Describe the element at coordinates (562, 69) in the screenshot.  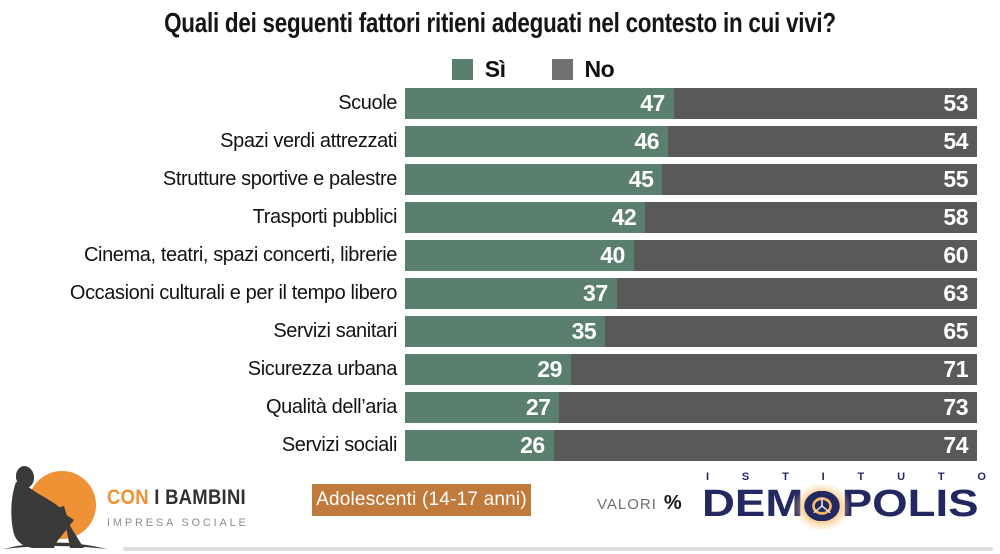
I see `legend-swatch-no` at that location.